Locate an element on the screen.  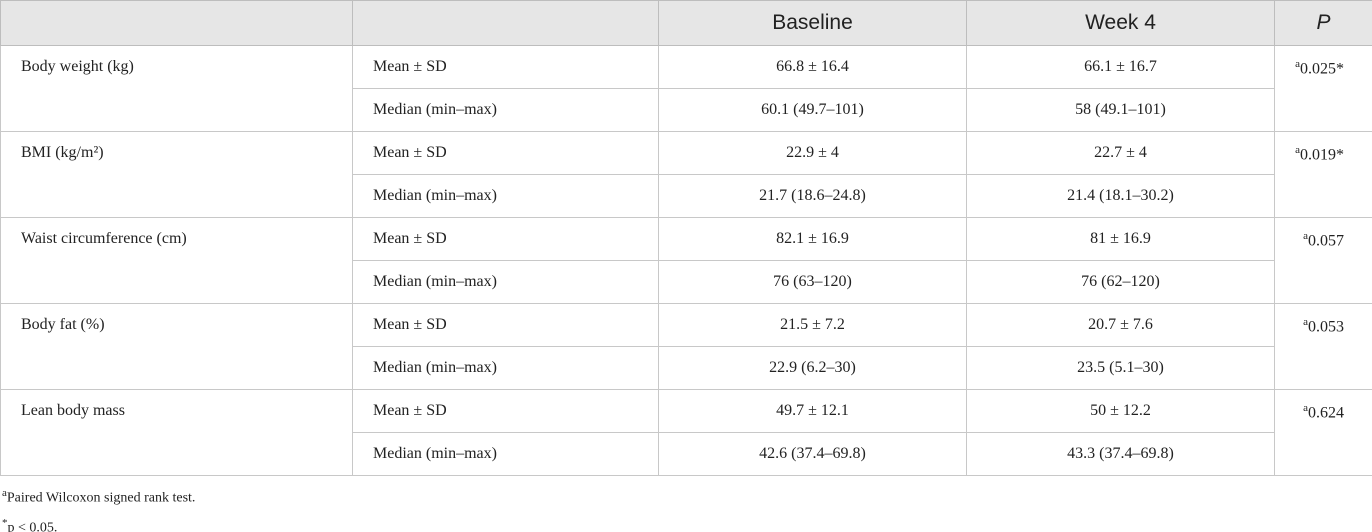
cell: 43.3 (37.4–69.8) is located at coordinates (1120, 454).